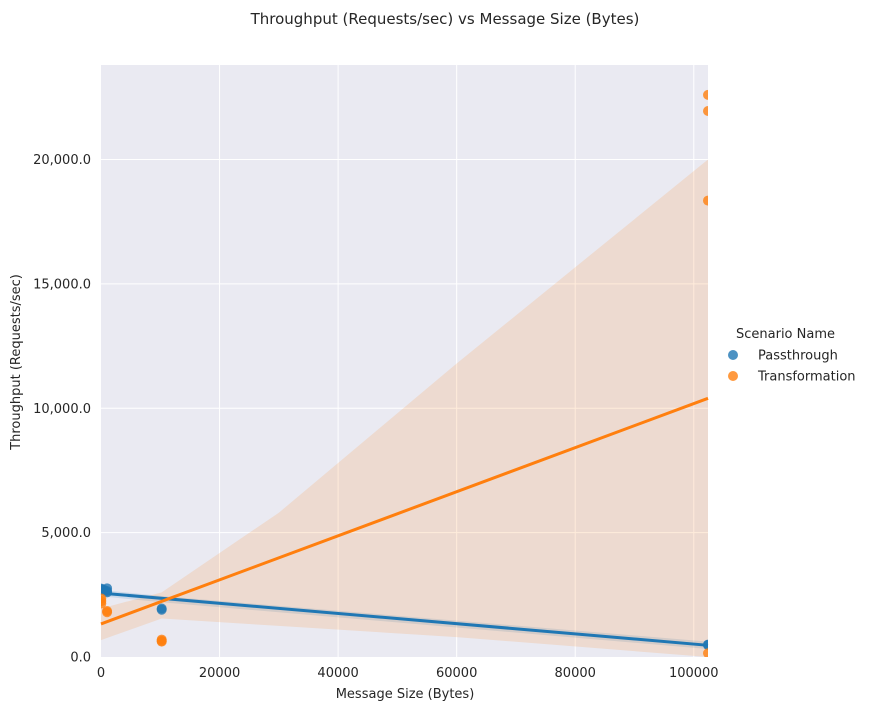 This screenshot has width=874, height=710. What do you see at coordinates (405, 694) in the screenshot?
I see `x-axis-label: Message Size (Bytes)` at bounding box center [405, 694].